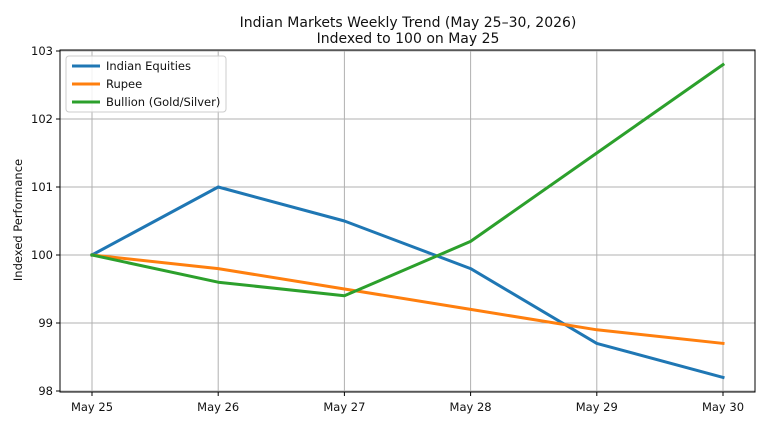 Image resolution: width=768 pixels, height=426 pixels. I want to click on y-tick-label: 102, so click(42, 119).